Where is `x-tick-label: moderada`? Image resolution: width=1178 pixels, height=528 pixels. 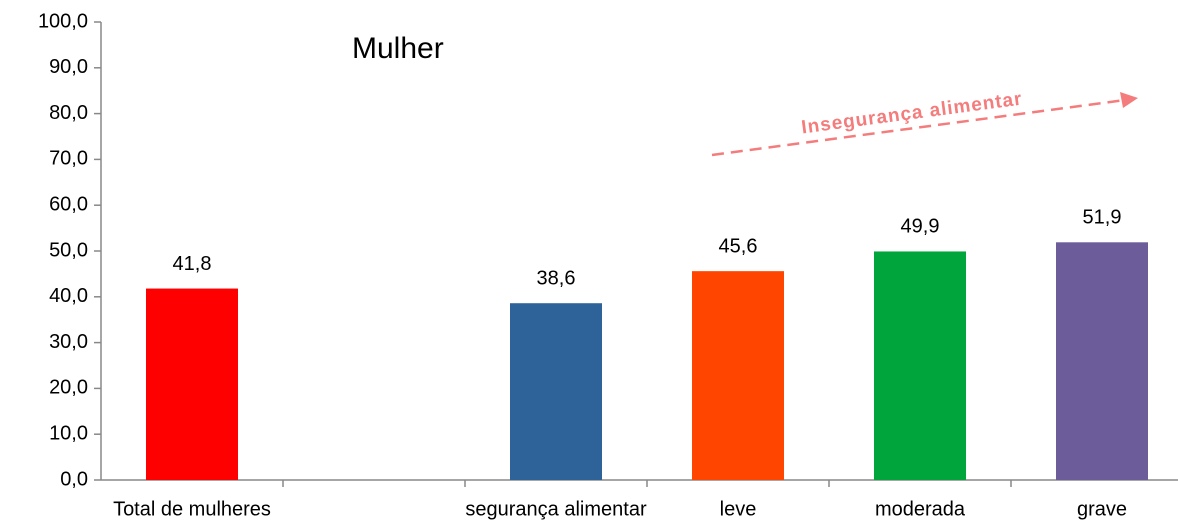 x-tick-label: moderada is located at coordinates (920, 509).